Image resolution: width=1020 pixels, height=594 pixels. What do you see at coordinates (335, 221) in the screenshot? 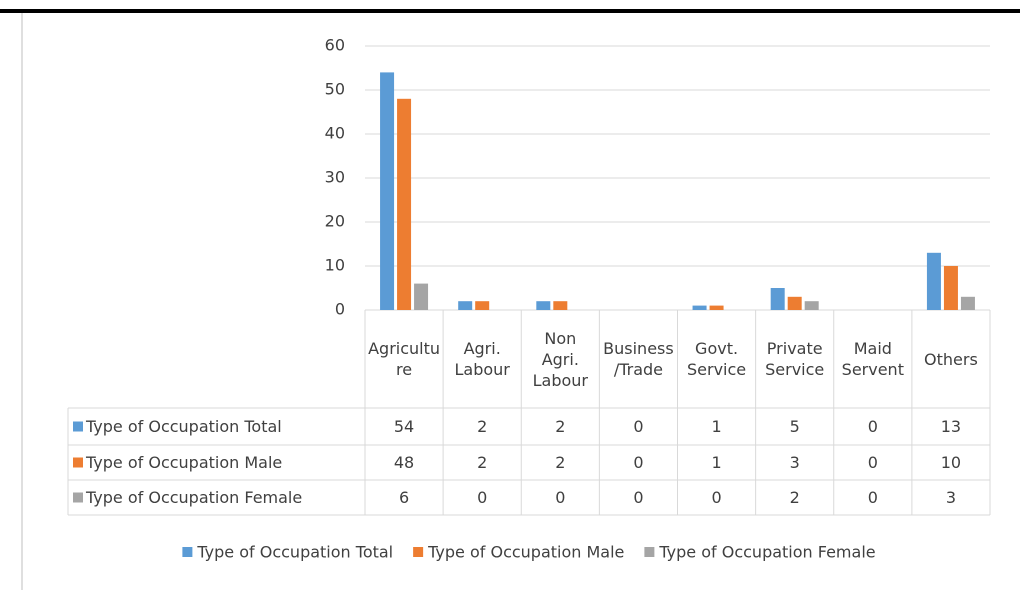
I see `y-tick-label: 20` at bounding box center [335, 221].